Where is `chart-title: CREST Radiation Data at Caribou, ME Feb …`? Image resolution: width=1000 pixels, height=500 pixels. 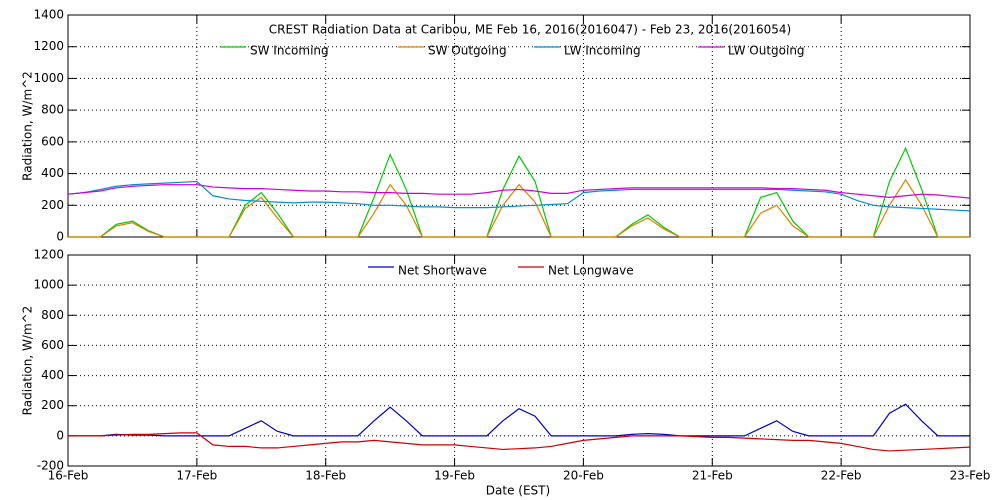
chart-title: CREST Radiation Data at Caribou, ME Feb … is located at coordinates (530, 30).